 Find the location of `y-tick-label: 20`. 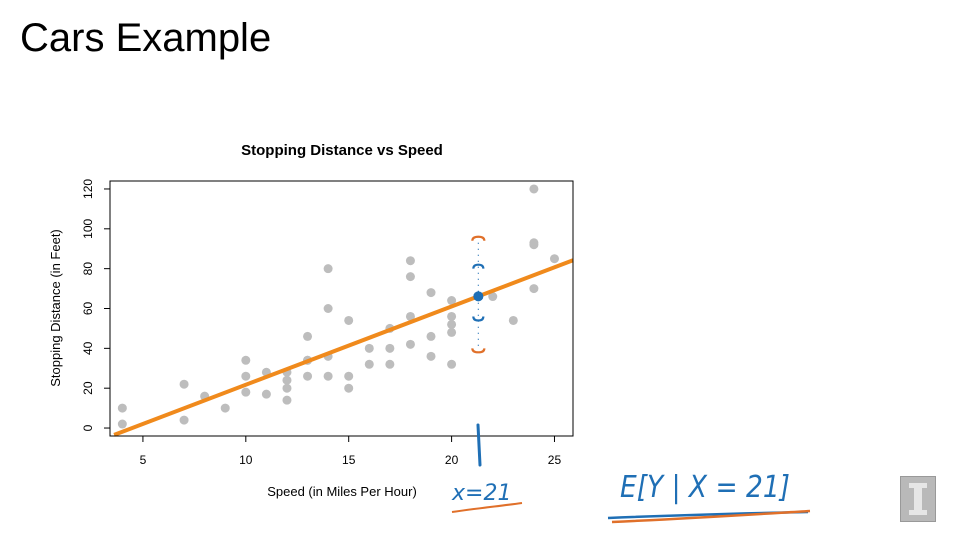

y-tick-label: 20 is located at coordinates (88, 388).